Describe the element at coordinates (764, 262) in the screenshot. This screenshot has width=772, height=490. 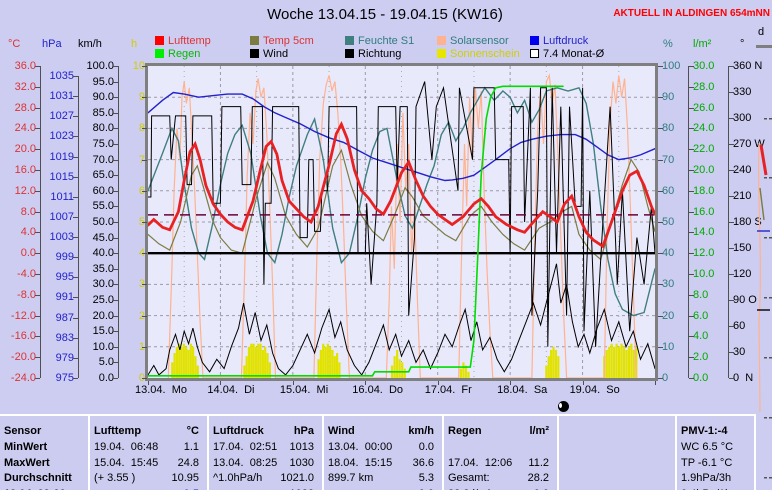
I see `cropped-next-chart-strip` at that location.